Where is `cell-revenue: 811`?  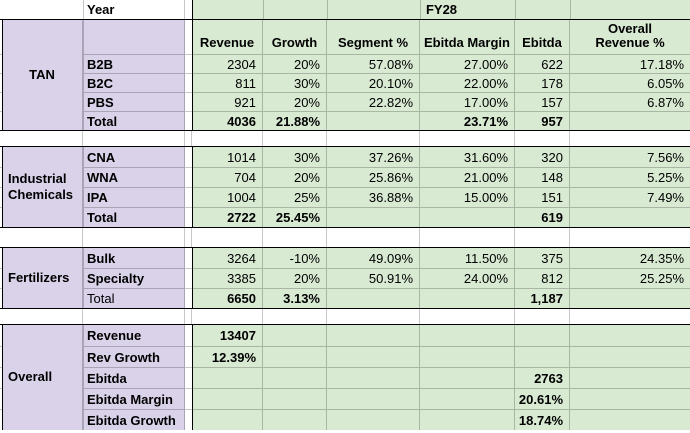 cell-revenue: 811 is located at coordinates (227, 82).